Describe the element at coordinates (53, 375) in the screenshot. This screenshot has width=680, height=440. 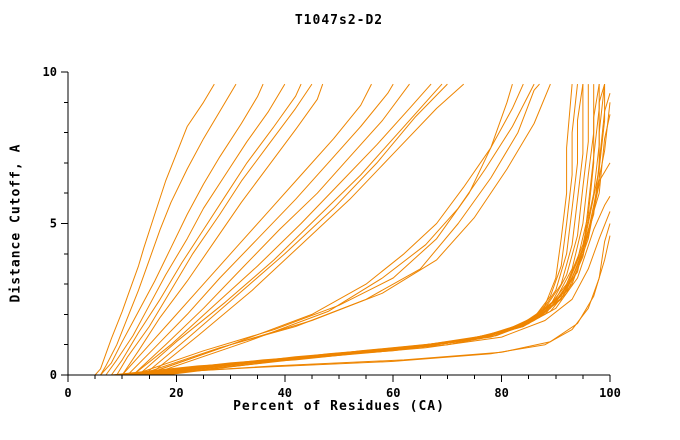
I see `y-tick-label: 0` at that location.